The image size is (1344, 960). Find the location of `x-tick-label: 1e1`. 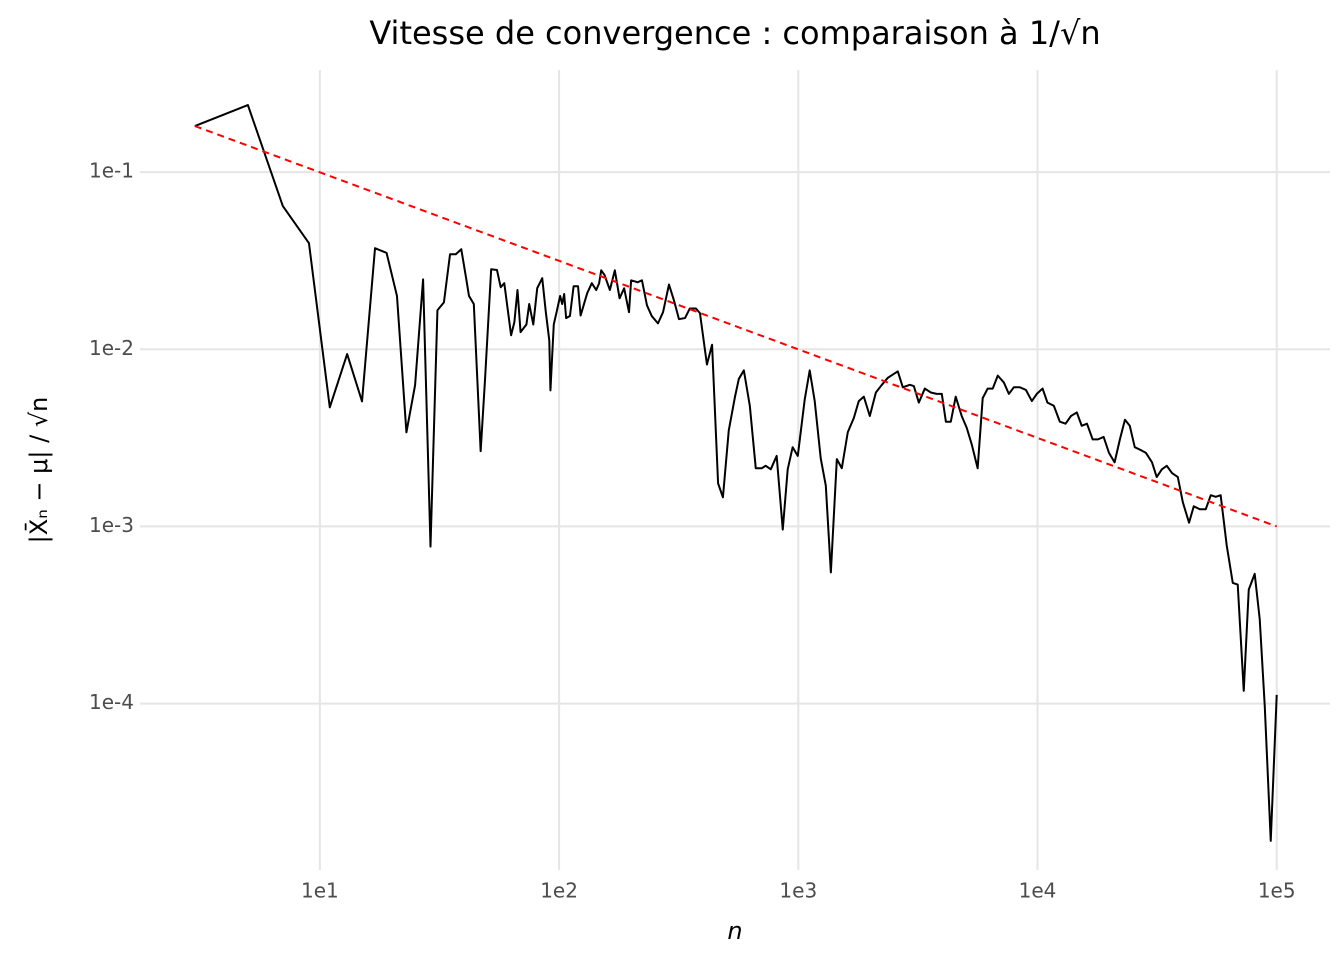

x-tick-label: 1e1 is located at coordinates (320, 891).